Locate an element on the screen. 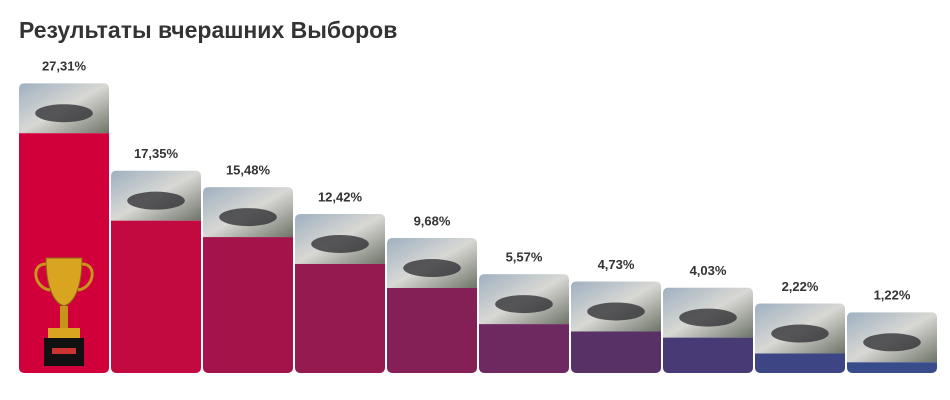 The width and height of the screenshot is (950, 400). value-label: 9,68% is located at coordinates (432, 220).